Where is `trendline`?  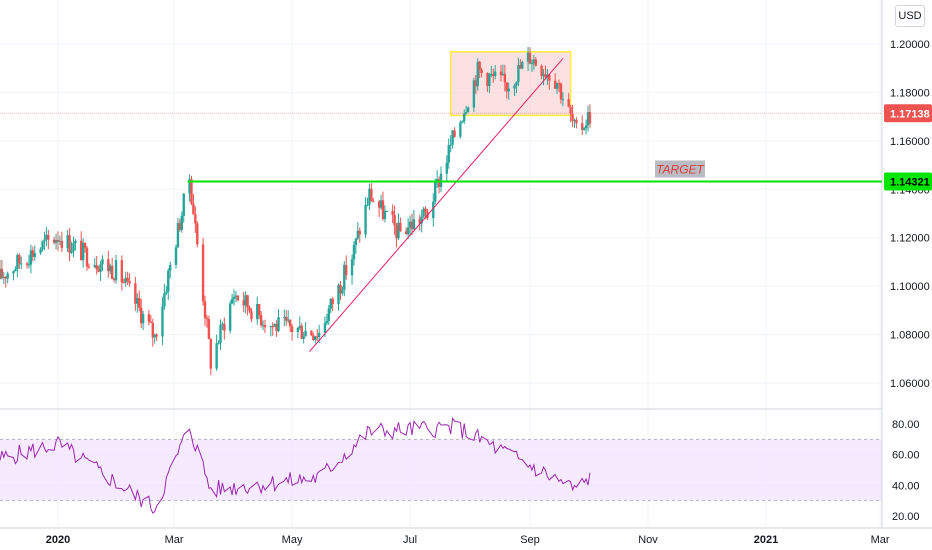 trendline is located at coordinates (436, 205).